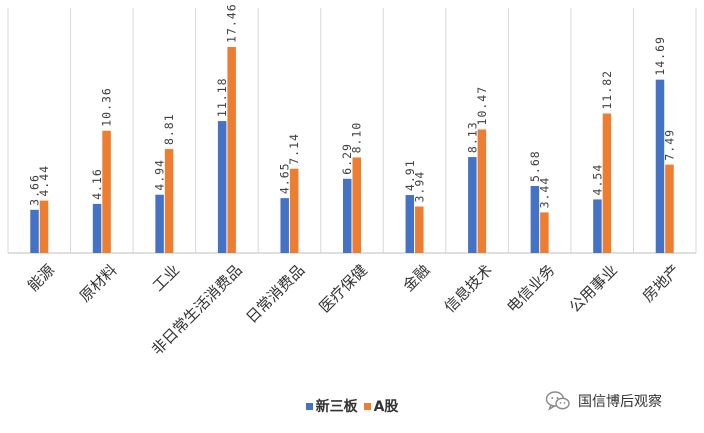 Image resolution: width=704 pixels, height=433 pixels. What do you see at coordinates (661, 283) in the screenshot?
I see `category-label: 房地产` at bounding box center [661, 283].